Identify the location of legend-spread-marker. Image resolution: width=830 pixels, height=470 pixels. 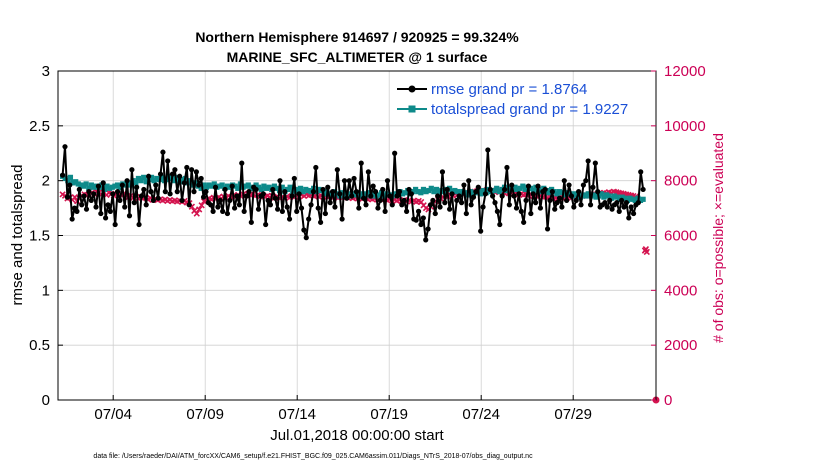
(412, 109).